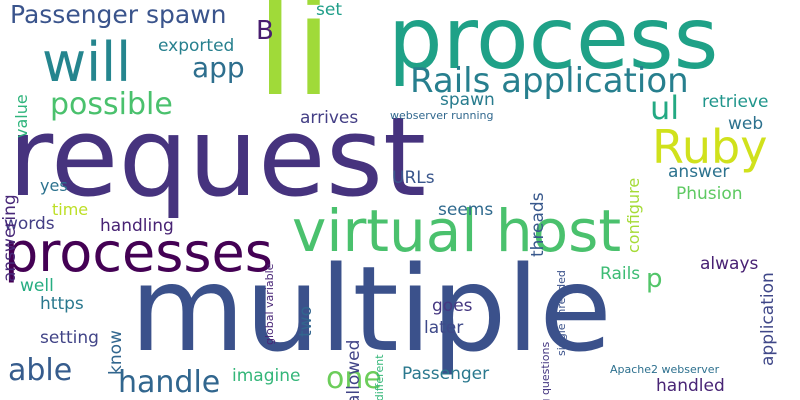 The image size is (800, 400). What do you see at coordinates (549, 81) in the screenshot?
I see `word-rails-application: Rails application` at bounding box center [549, 81].